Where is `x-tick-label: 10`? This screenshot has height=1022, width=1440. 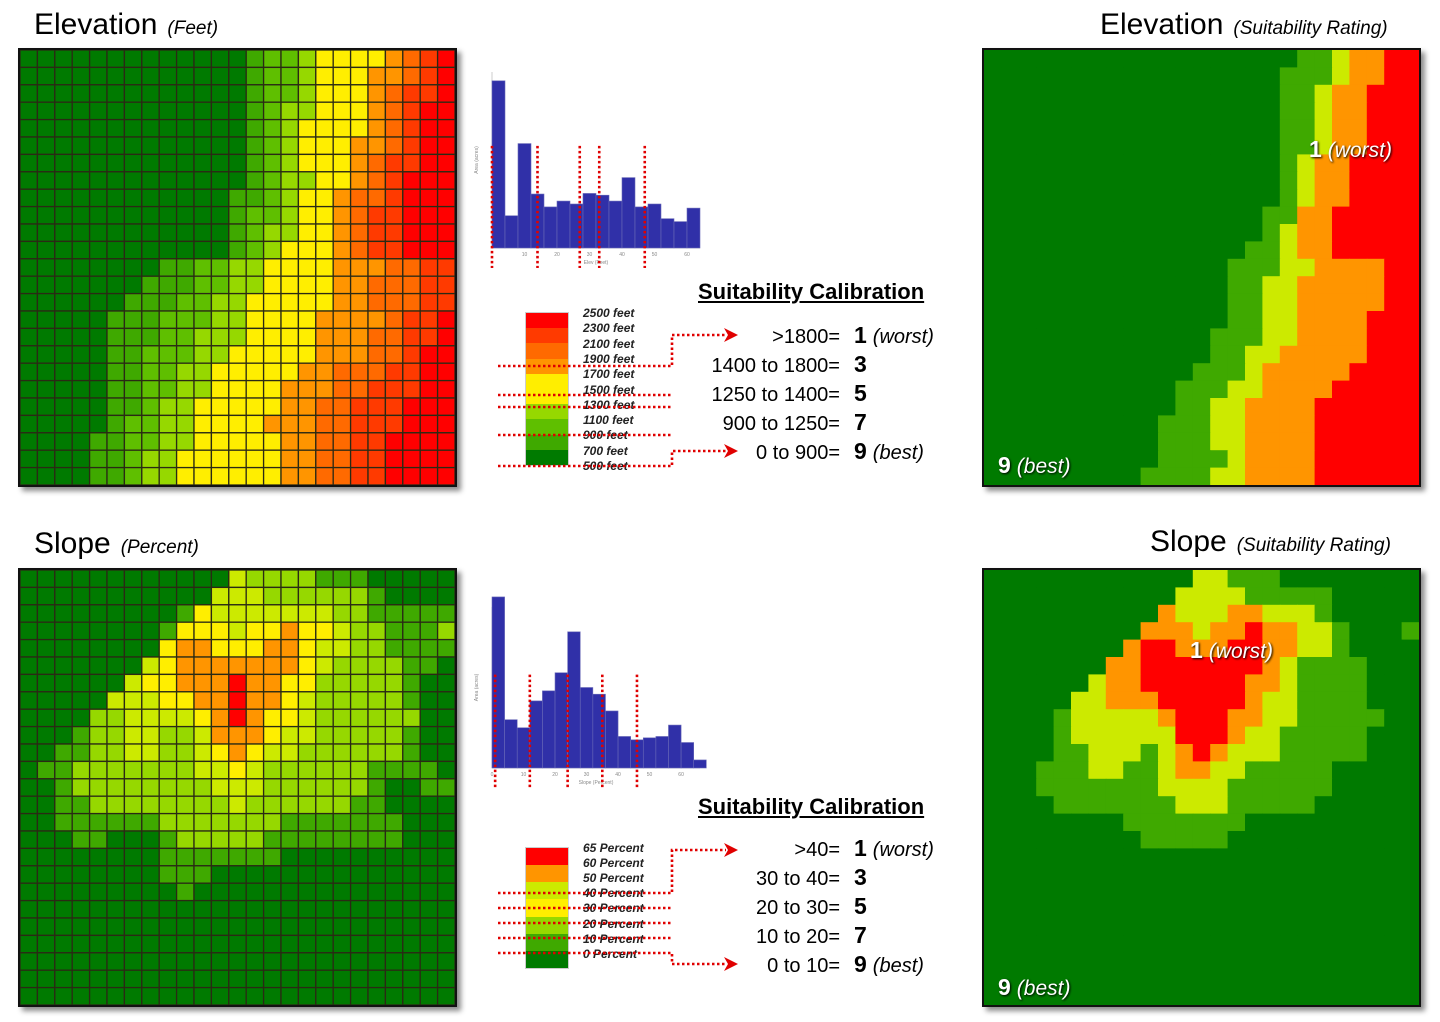
x-tick-label: 10 is located at coordinates (525, 255).